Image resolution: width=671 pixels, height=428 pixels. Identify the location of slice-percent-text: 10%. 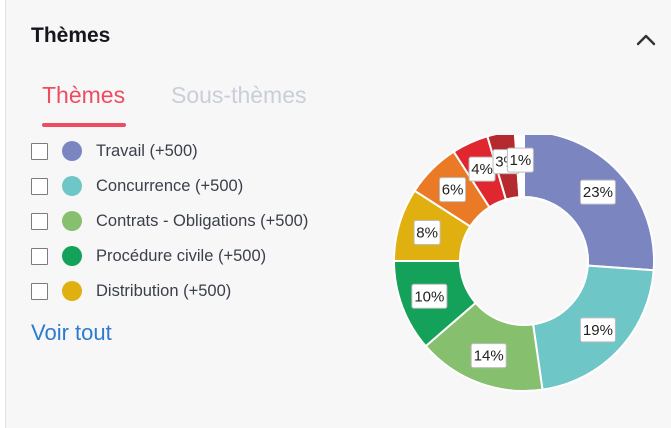
(429, 296).